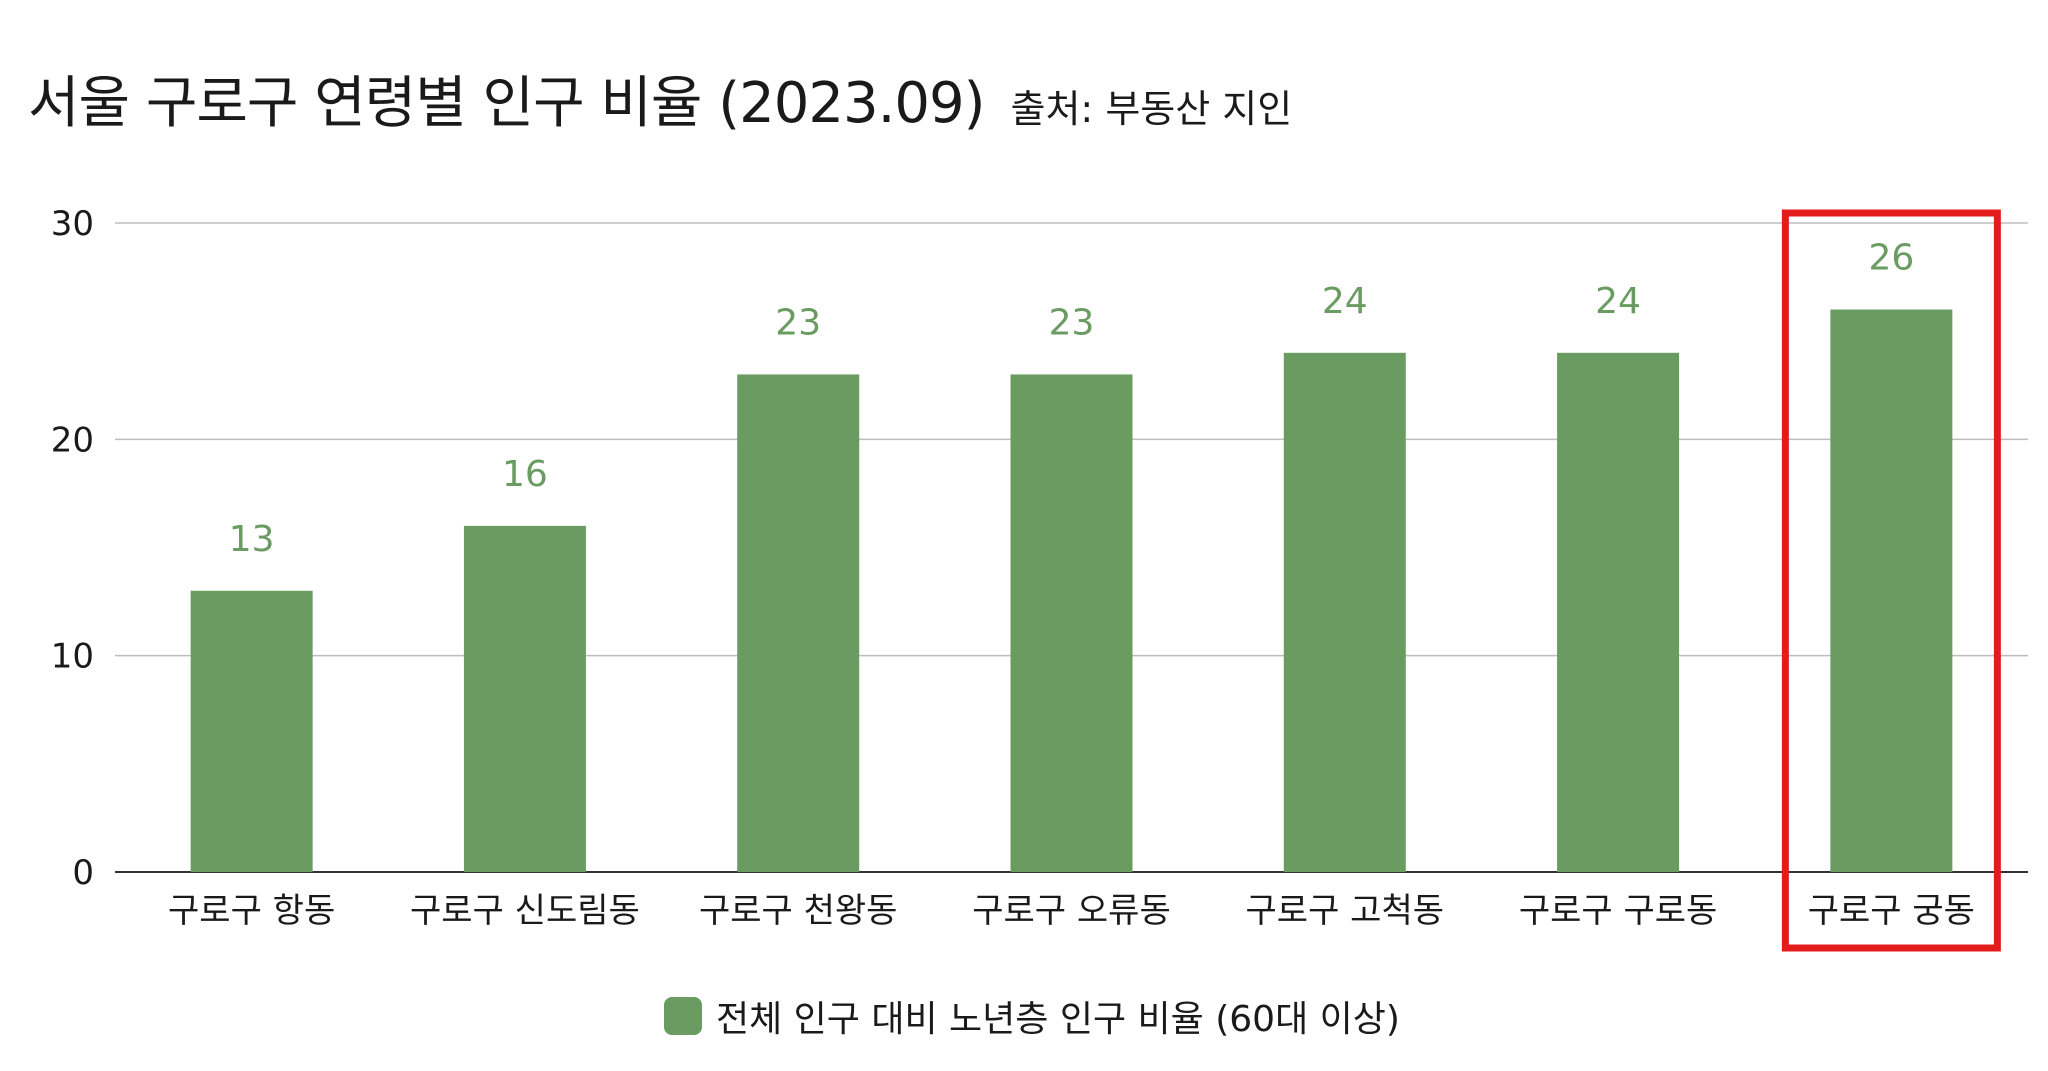 Image resolution: width=2048 pixels, height=1071 pixels. What do you see at coordinates (798, 911) in the screenshot?
I see `x-tick-label: 구로구 천왕동` at bounding box center [798, 911].